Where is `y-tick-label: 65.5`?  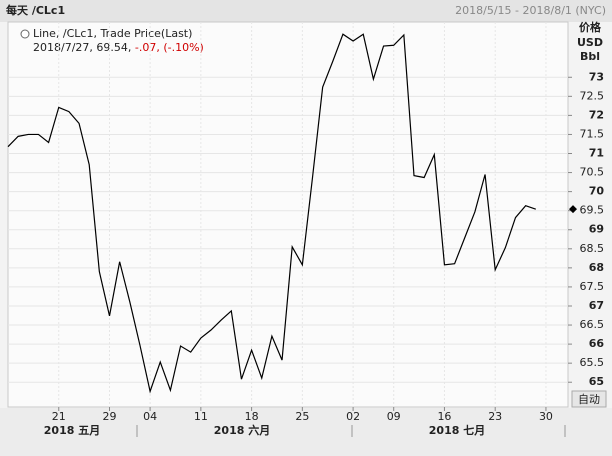 y-tick-label: 65.5 is located at coordinates (592, 362).